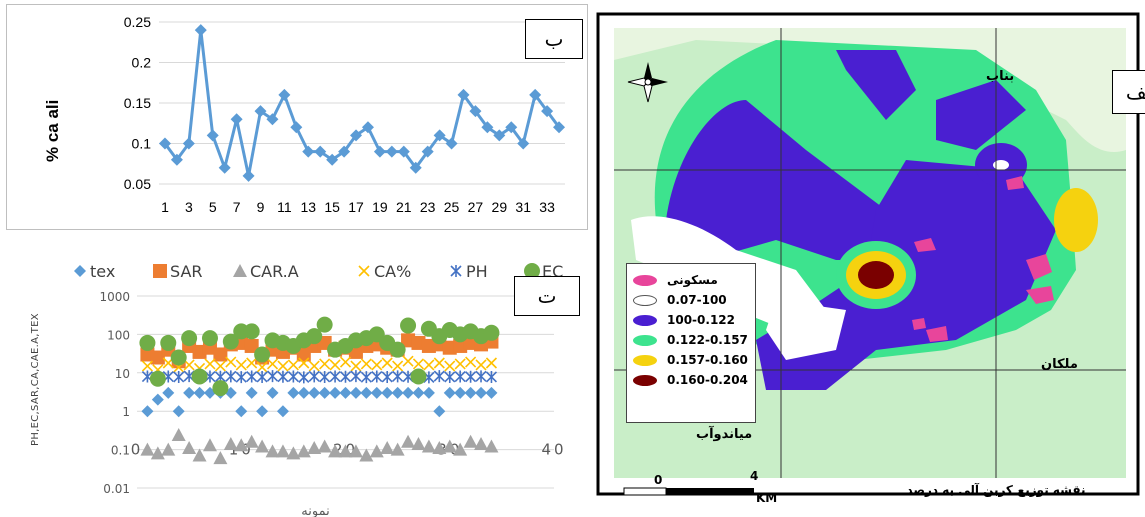 The image size is (1145, 517). What do you see at coordinates (1059, 364) in the screenshot?
I see `place-malekan: ملکان` at bounding box center [1059, 364].